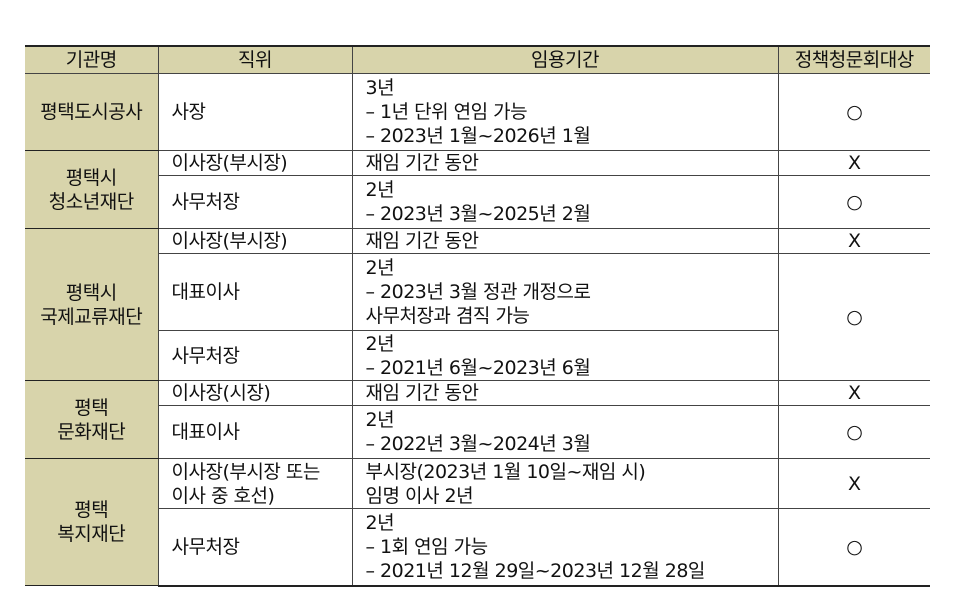 The width and height of the screenshot is (960, 597). What do you see at coordinates (565, 483) in the screenshot?
I see `period-cell: 부시장(2023년 1월 10일~재임 시) 임명 이사 2년` at bounding box center [565, 483].